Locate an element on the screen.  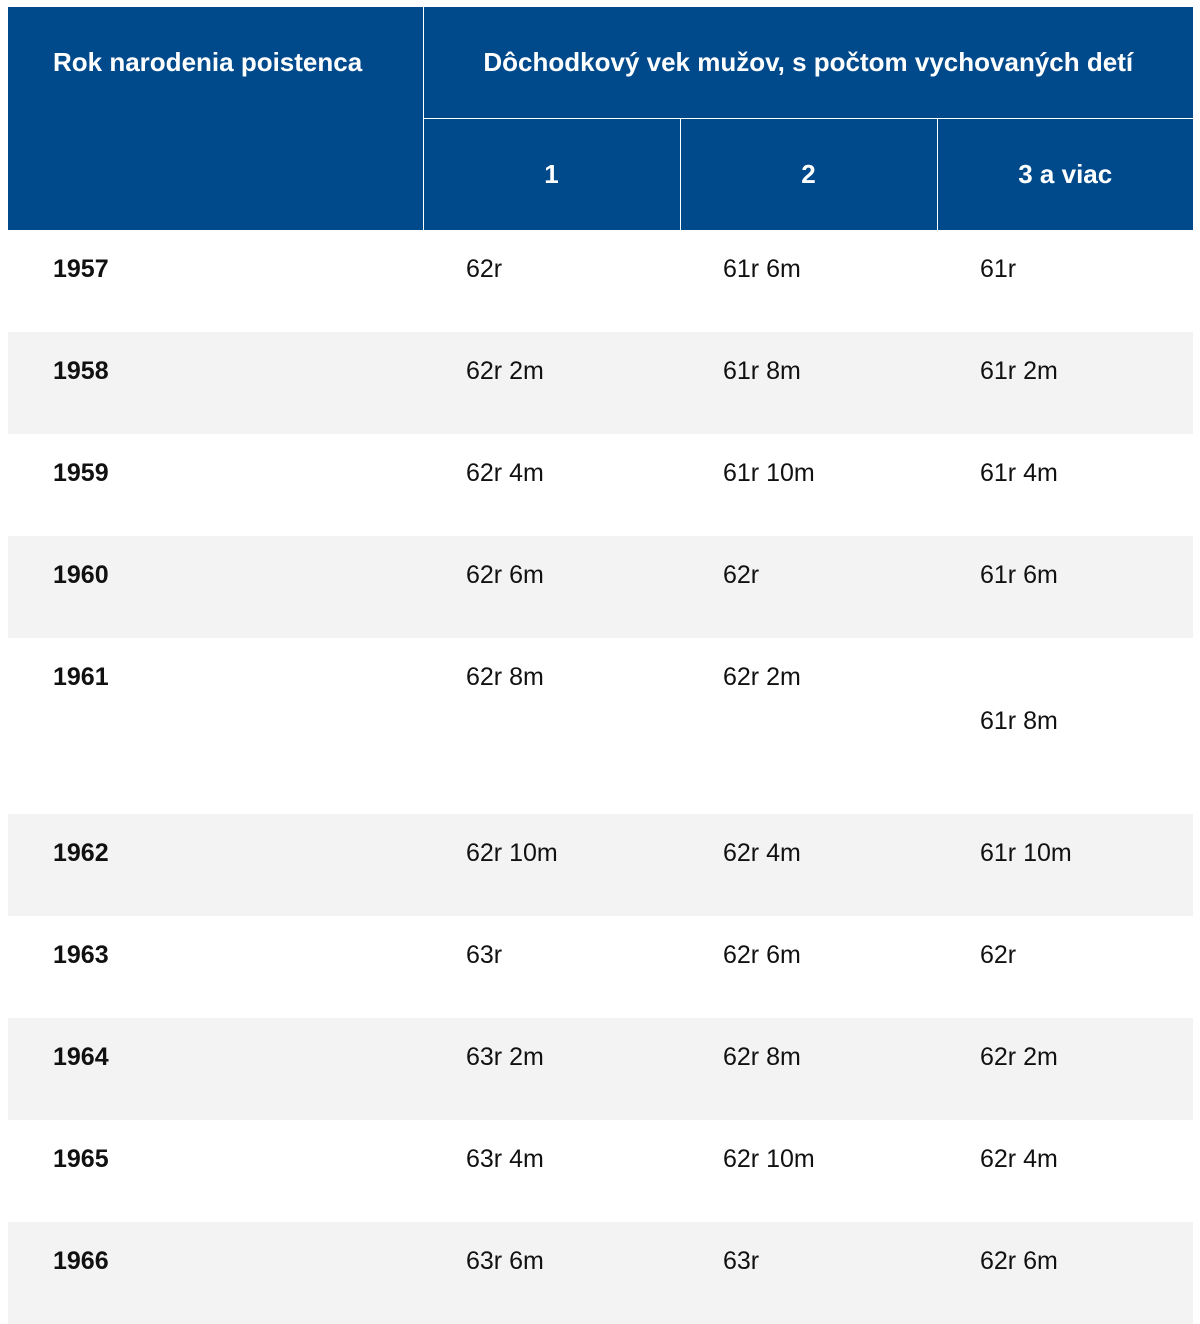
table-row: 1959 62r 4m 61r 10m 61r 4m is located at coordinates (600, 485).